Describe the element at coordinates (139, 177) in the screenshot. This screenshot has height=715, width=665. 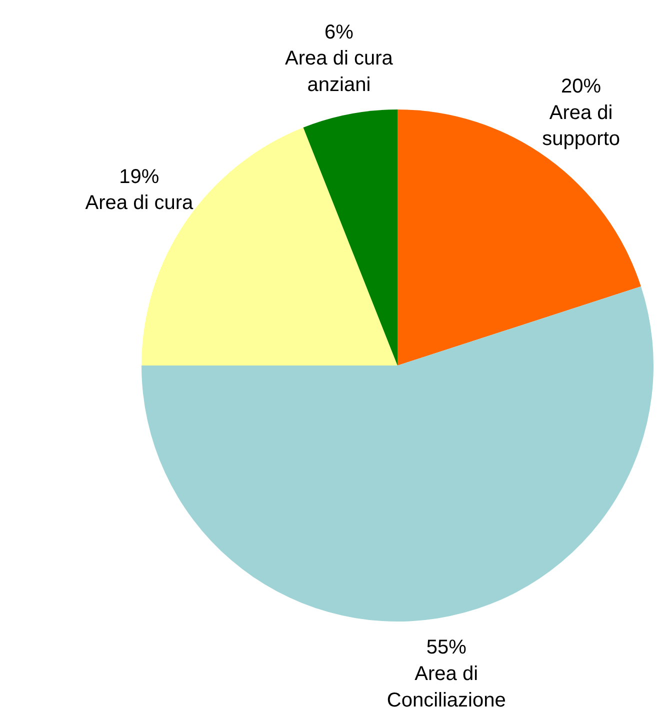
I see `data-label: 19%` at that location.